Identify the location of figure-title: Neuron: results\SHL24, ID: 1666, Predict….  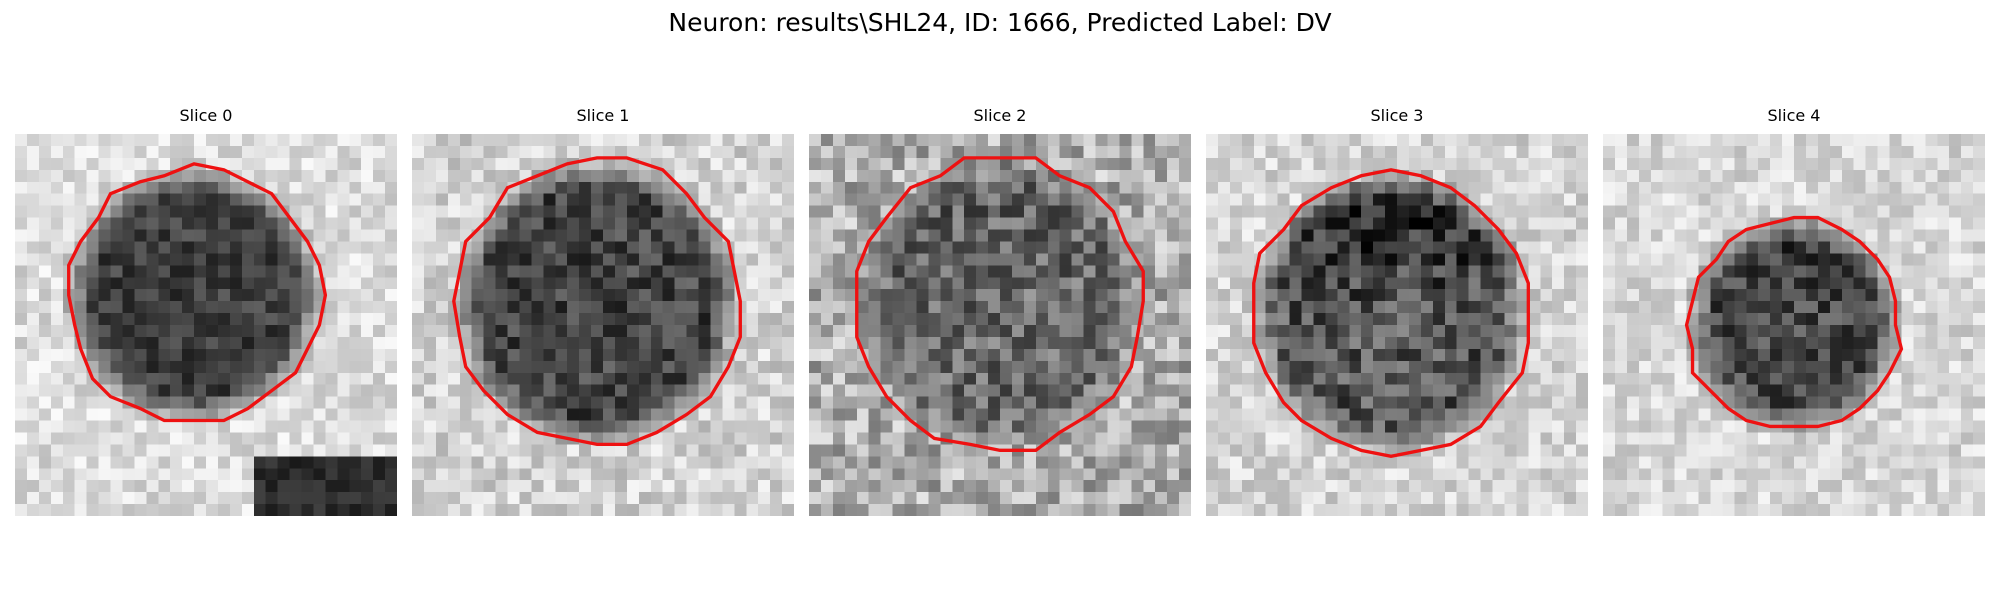
(1000, 22).